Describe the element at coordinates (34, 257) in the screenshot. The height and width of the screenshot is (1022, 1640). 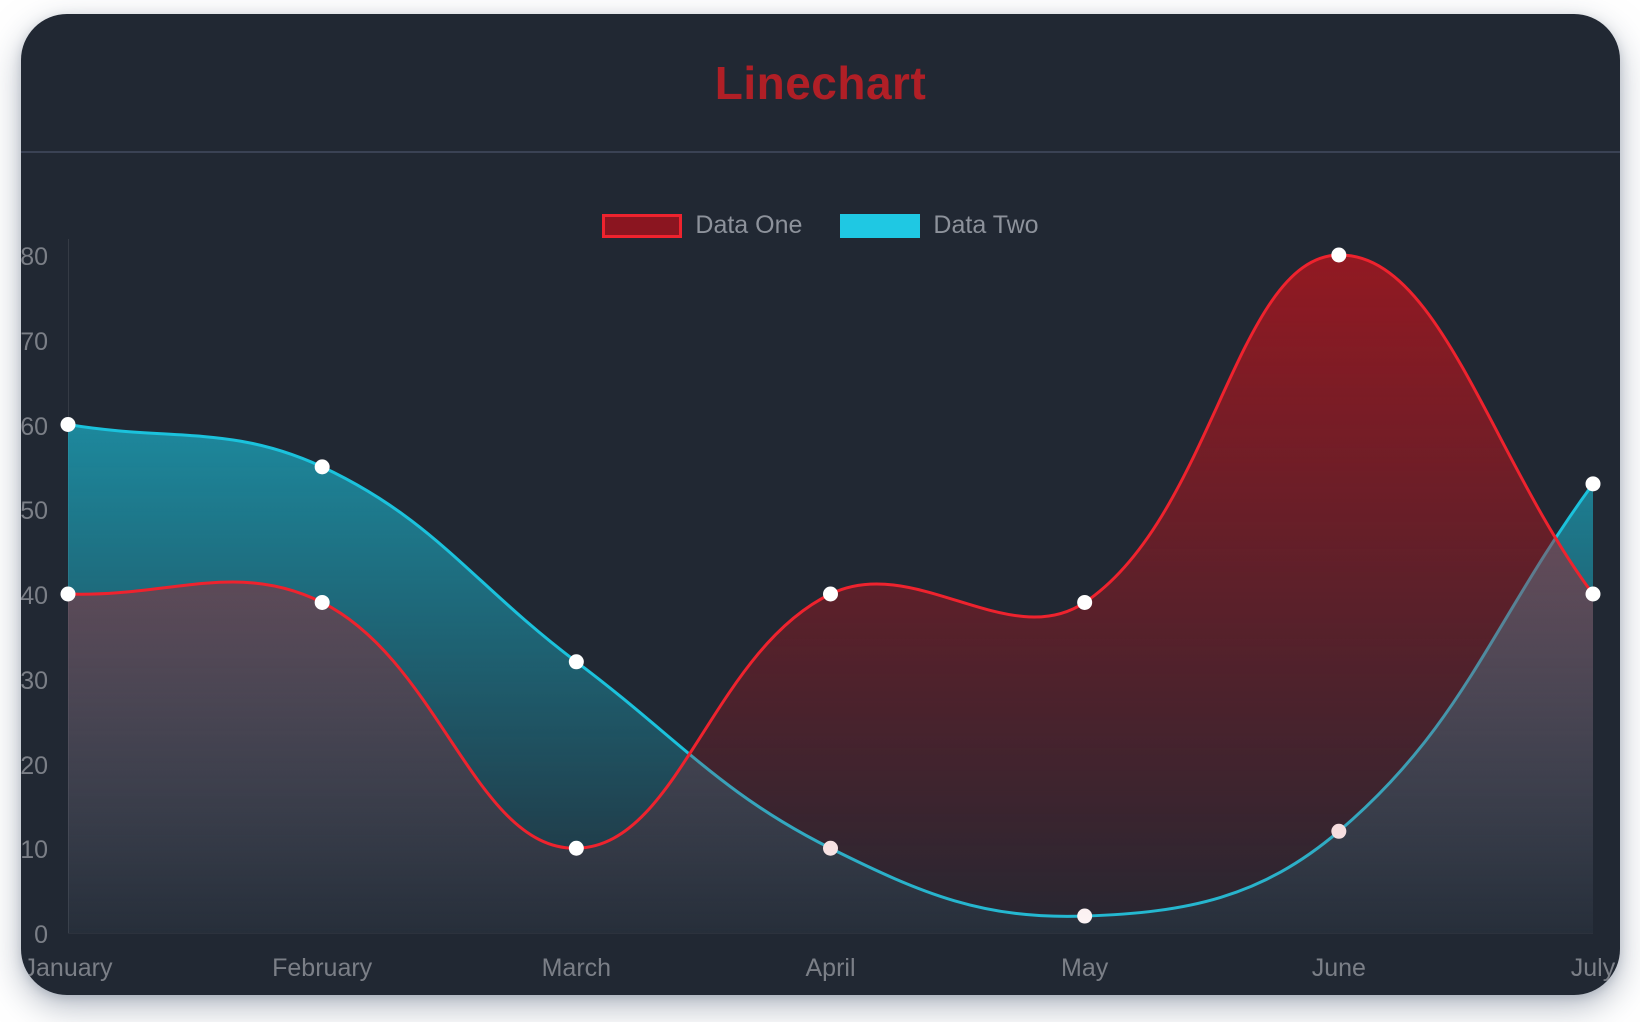
I see `y-axis-tick-label: 80` at that location.